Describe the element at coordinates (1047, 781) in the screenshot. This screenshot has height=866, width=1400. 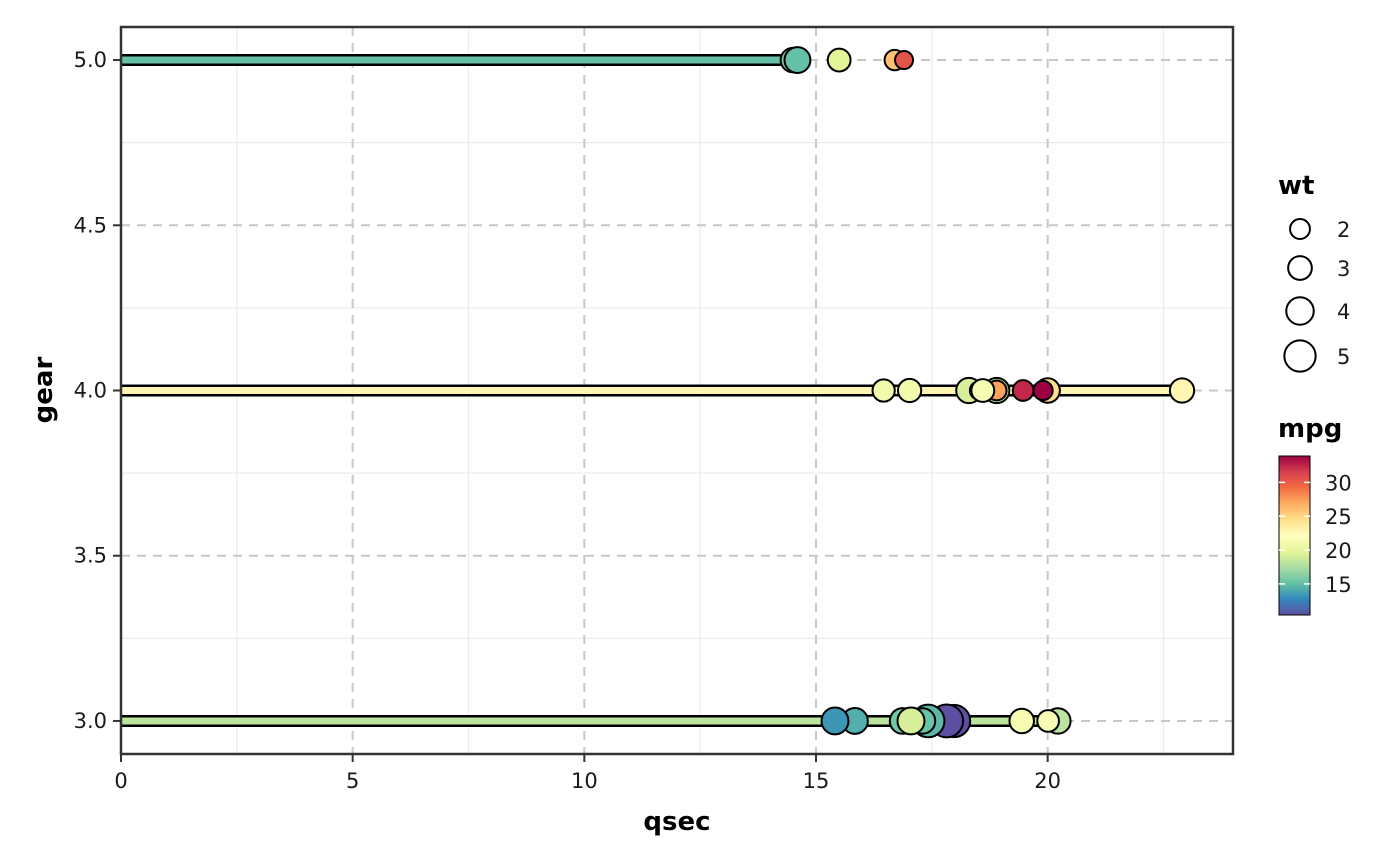
I see `x-tick-label: 20` at that location.